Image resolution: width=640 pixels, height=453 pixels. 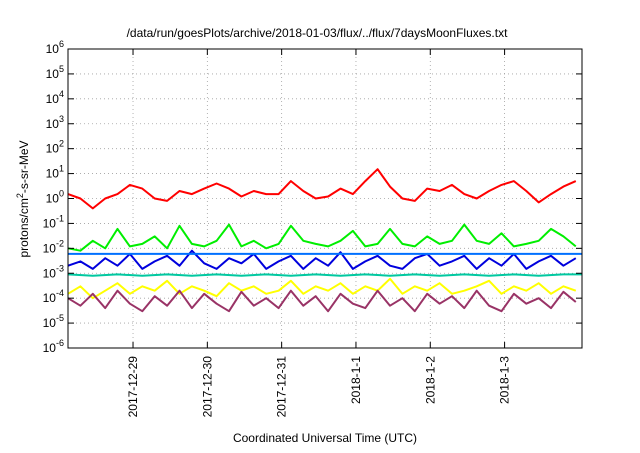 What do you see at coordinates (430, 380) in the screenshot?
I see `x-tick-label: 2018-1-2` at bounding box center [430, 380].